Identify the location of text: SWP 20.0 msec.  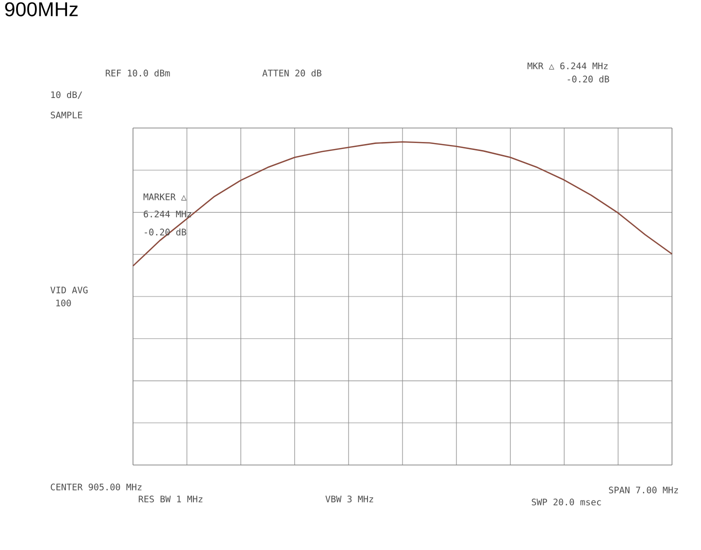
(566, 502).